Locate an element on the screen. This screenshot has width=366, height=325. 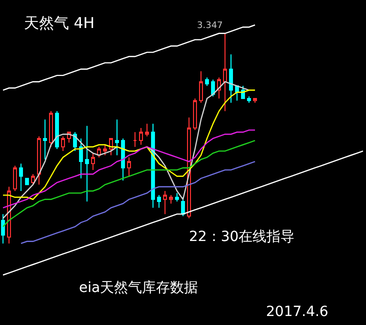
annotation: 3.347 is located at coordinates (210, 26).